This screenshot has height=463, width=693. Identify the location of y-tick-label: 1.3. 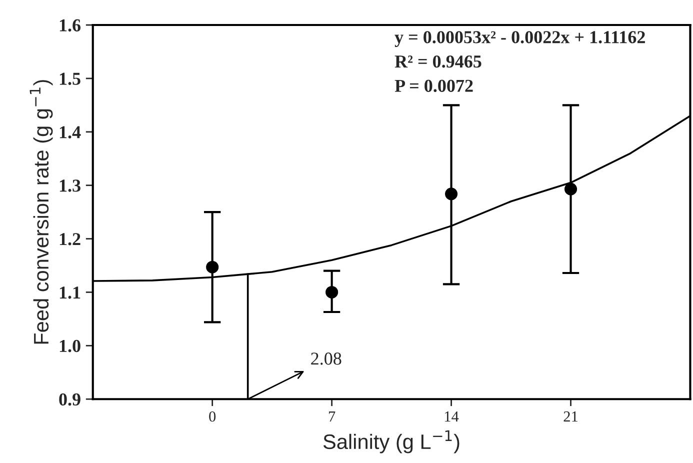
(70, 186).